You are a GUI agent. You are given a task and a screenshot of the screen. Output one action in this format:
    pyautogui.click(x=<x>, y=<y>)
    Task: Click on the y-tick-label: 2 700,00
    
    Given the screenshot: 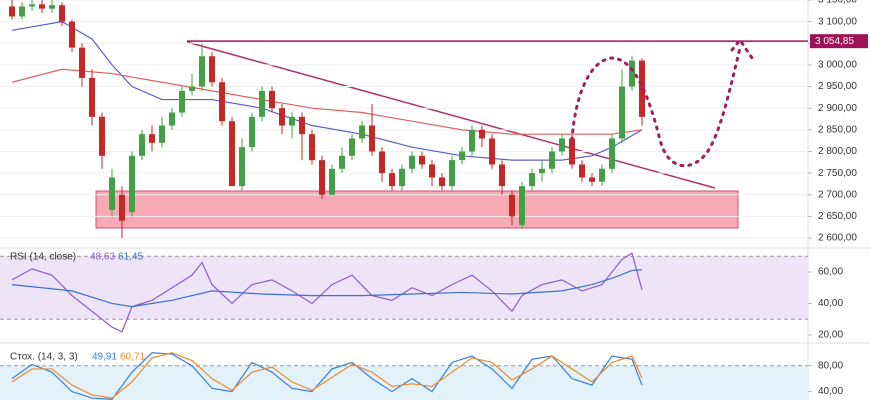 What is the action you would take?
    pyautogui.click(x=837, y=194)
    